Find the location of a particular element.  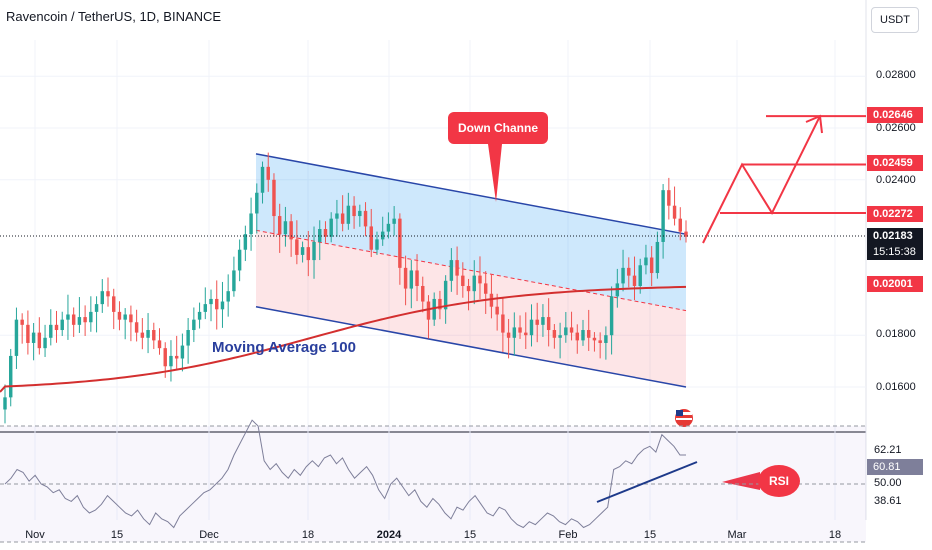

channel-upper-line is located at coordinates (471, 194).